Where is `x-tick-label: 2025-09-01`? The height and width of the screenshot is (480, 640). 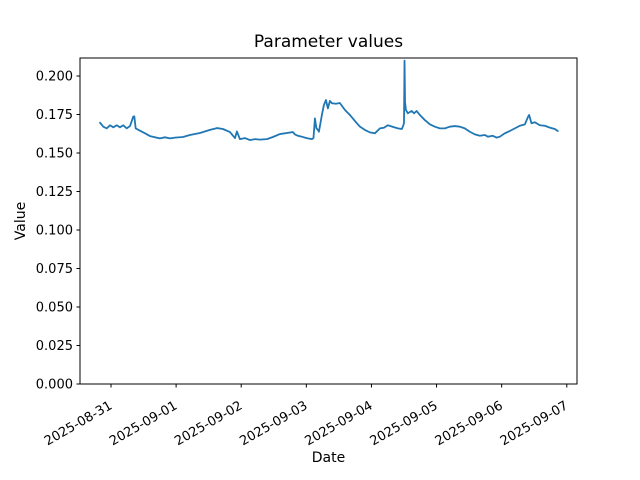 x-tick-label: 2025-09-01 is located at coordinates (143, 423).